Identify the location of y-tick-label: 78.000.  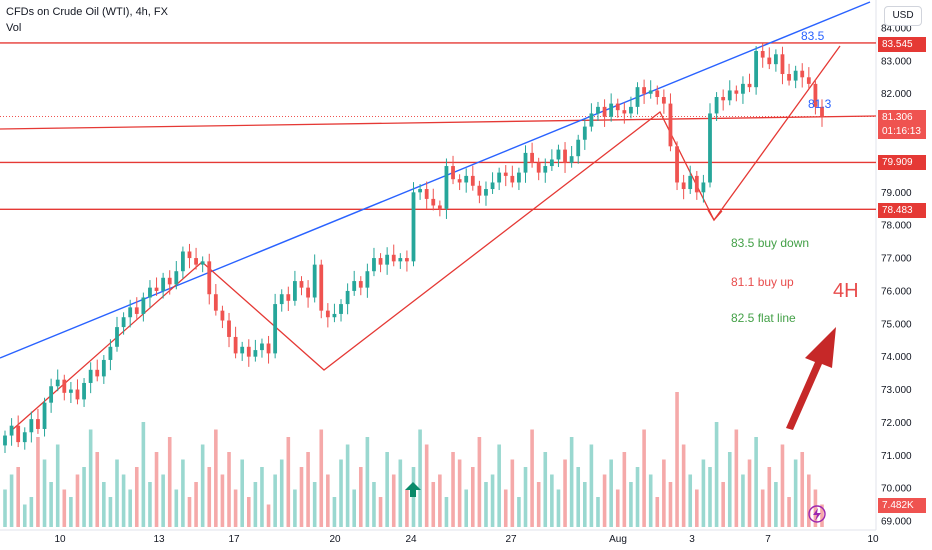
(896, 226).